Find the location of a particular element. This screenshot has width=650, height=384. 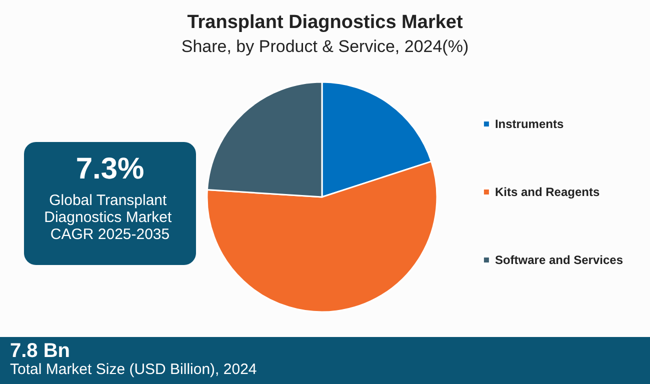

legend-label: Kits and Reagents is located at coordinates (547, 192).